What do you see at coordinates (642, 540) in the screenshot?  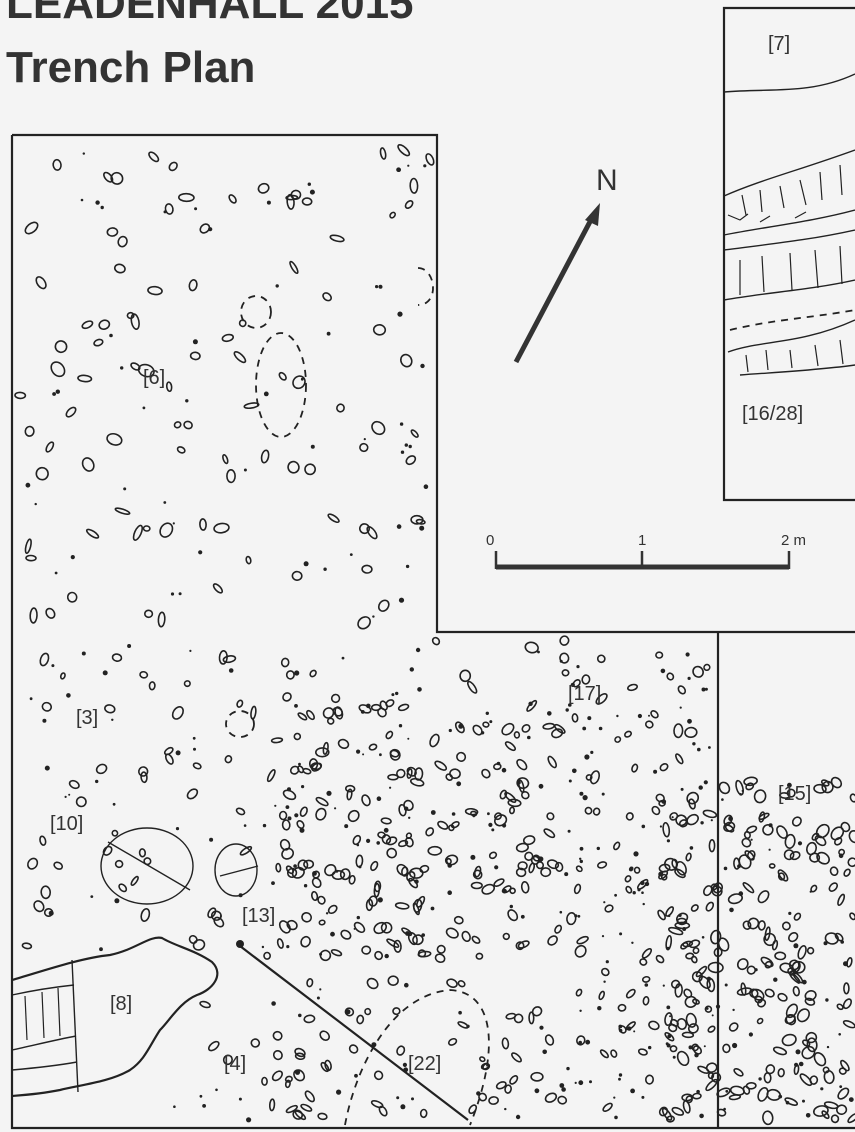 I see `scale-tick-1: 1` at bounding box center [642, 540].